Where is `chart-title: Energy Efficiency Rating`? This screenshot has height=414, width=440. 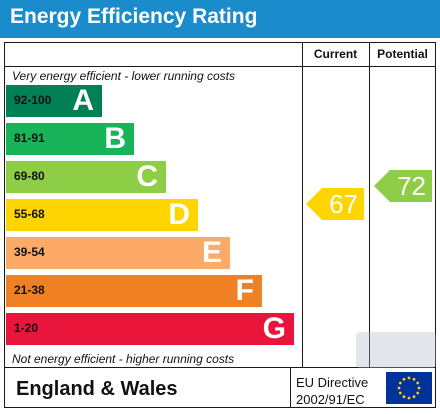
chart-title: Energy Efficiency Rating is located at coordinates (134, 16).